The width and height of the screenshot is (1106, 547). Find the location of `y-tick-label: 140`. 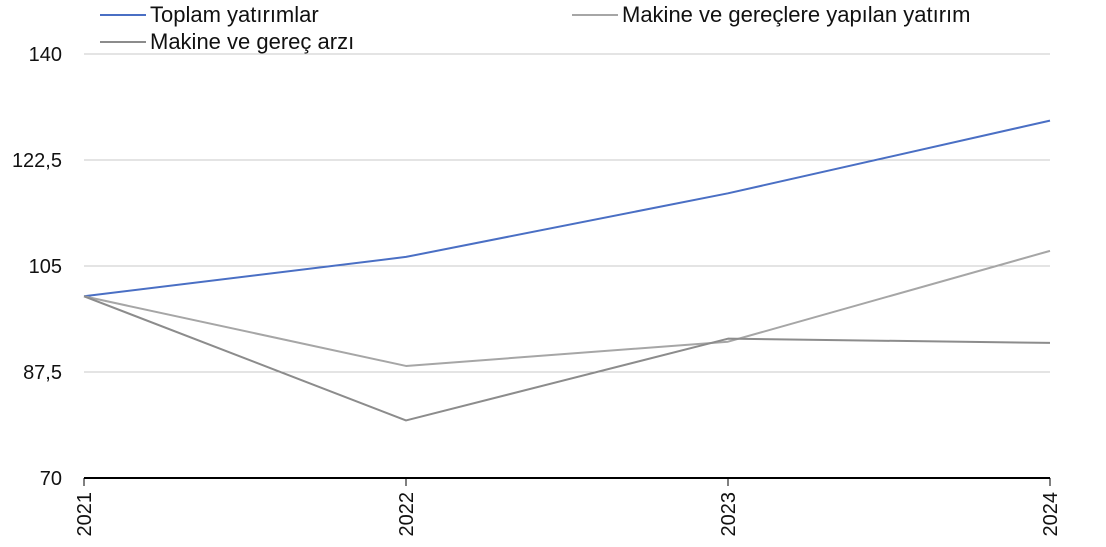

y-tick-label: 140 is located at coordinates (45, 55).